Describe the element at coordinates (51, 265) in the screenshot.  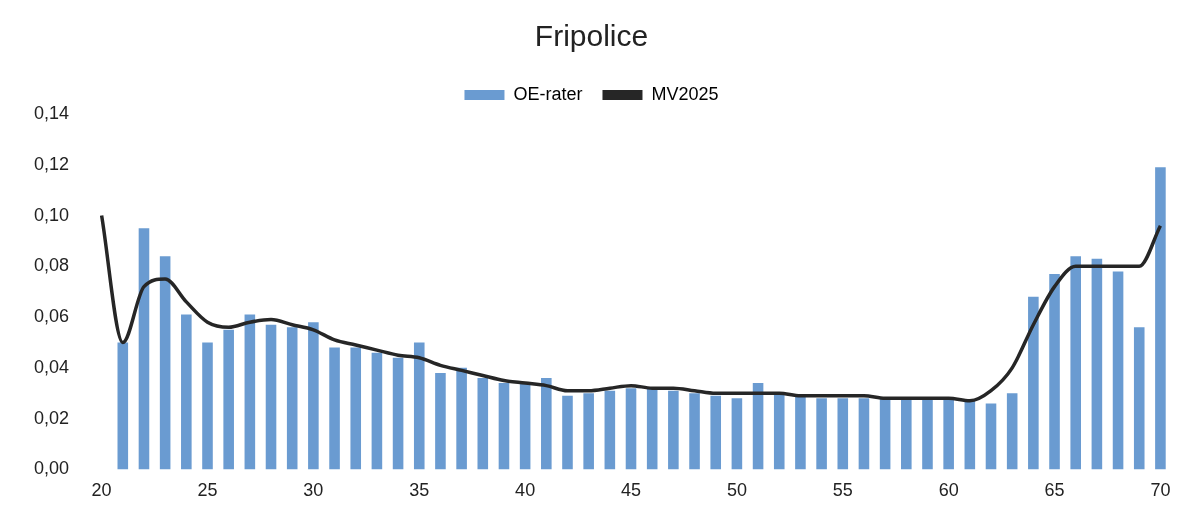
I see `y-tick-label: 0,08` at that location.